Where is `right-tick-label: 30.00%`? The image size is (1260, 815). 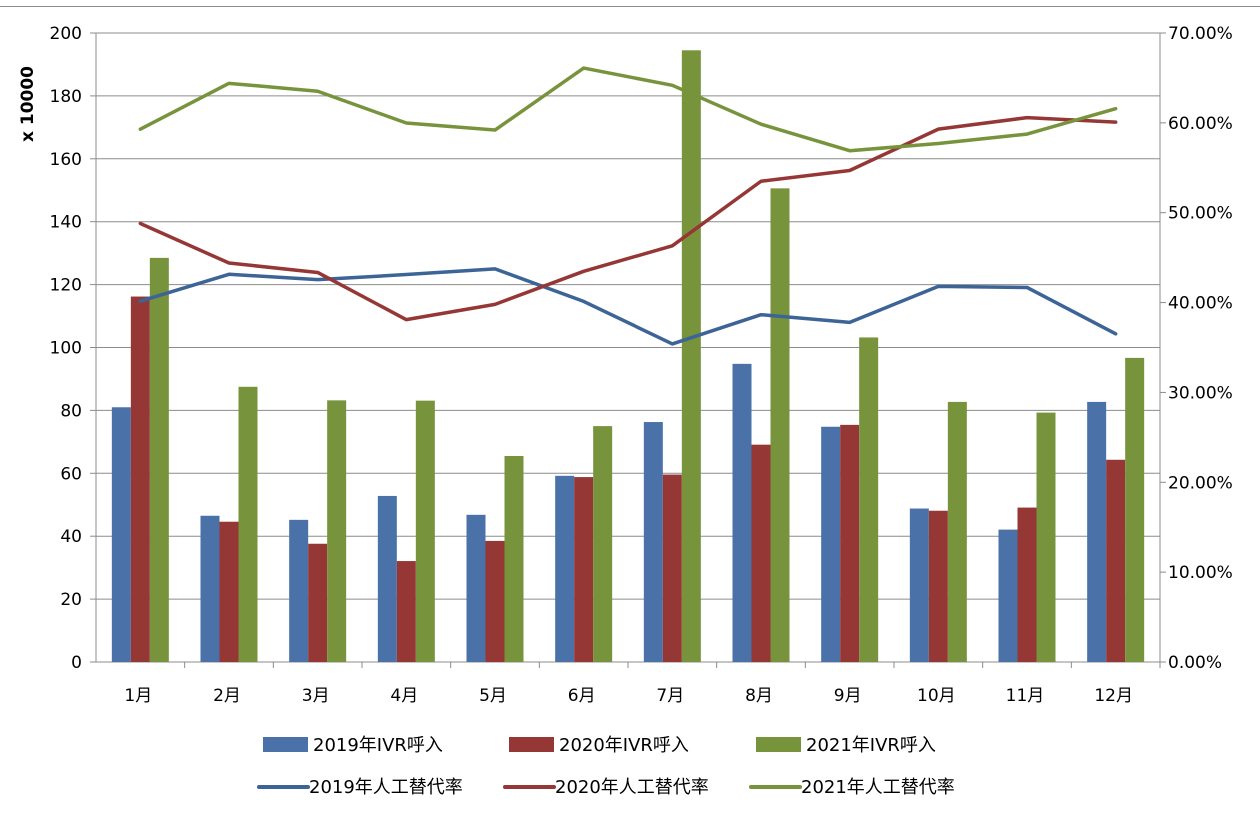
right-tick-label: 30.00% is located at coordinates (1200, 393).